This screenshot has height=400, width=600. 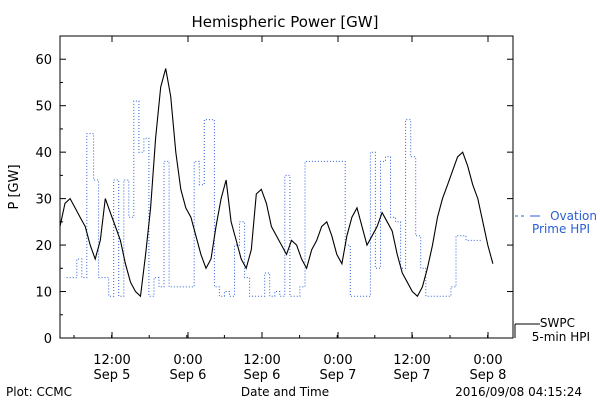 What do you see at coordinates (561, 229) in the screenshot?
I see `ovation-legend-line2: Prime HPI` at bounding box center [561, 229].